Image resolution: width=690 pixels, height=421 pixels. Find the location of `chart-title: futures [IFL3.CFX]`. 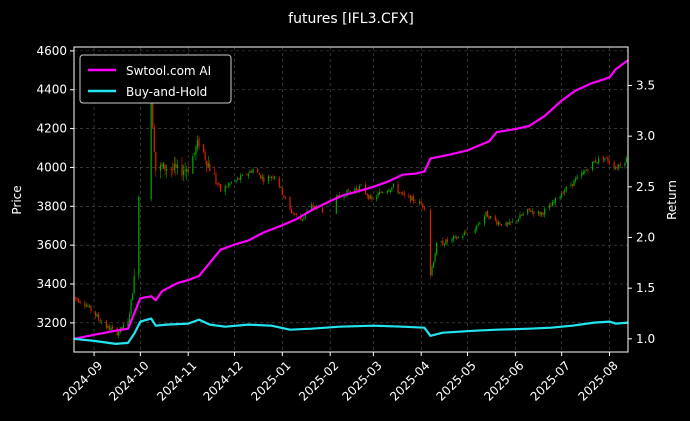

chart-title: futures [IFL3.CFX] is located at coordinates (351, 19).